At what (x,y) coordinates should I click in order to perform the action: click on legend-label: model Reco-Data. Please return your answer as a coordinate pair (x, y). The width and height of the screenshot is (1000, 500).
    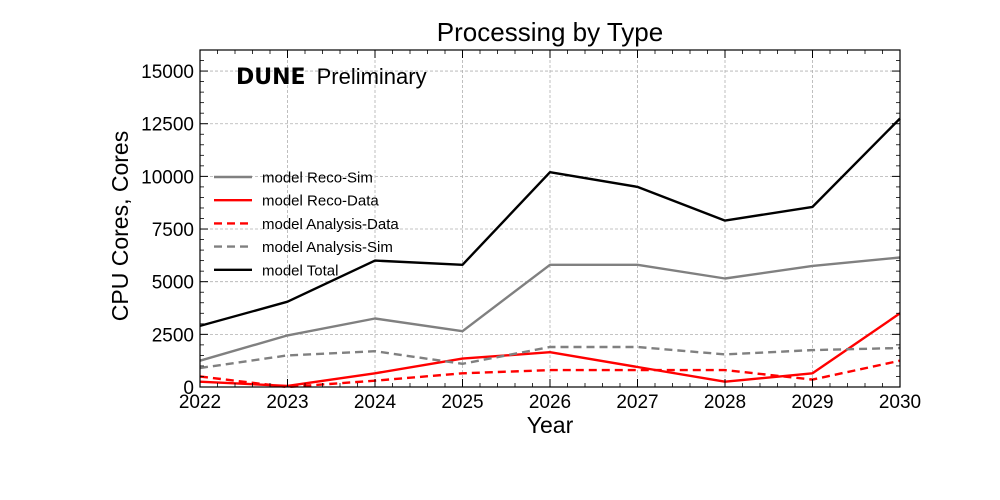
    Looking at the image, I should click on (320, 201).